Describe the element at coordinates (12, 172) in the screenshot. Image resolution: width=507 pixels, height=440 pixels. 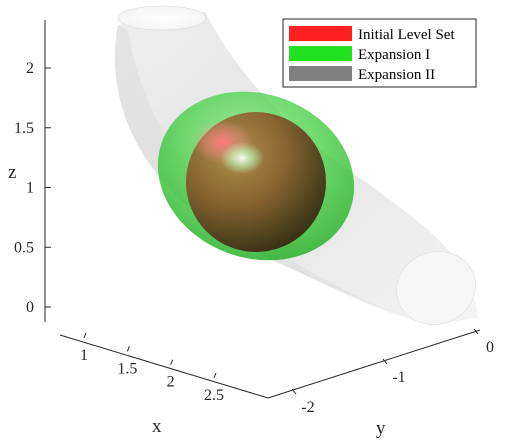
I see `z-axis-label: z` at that location.